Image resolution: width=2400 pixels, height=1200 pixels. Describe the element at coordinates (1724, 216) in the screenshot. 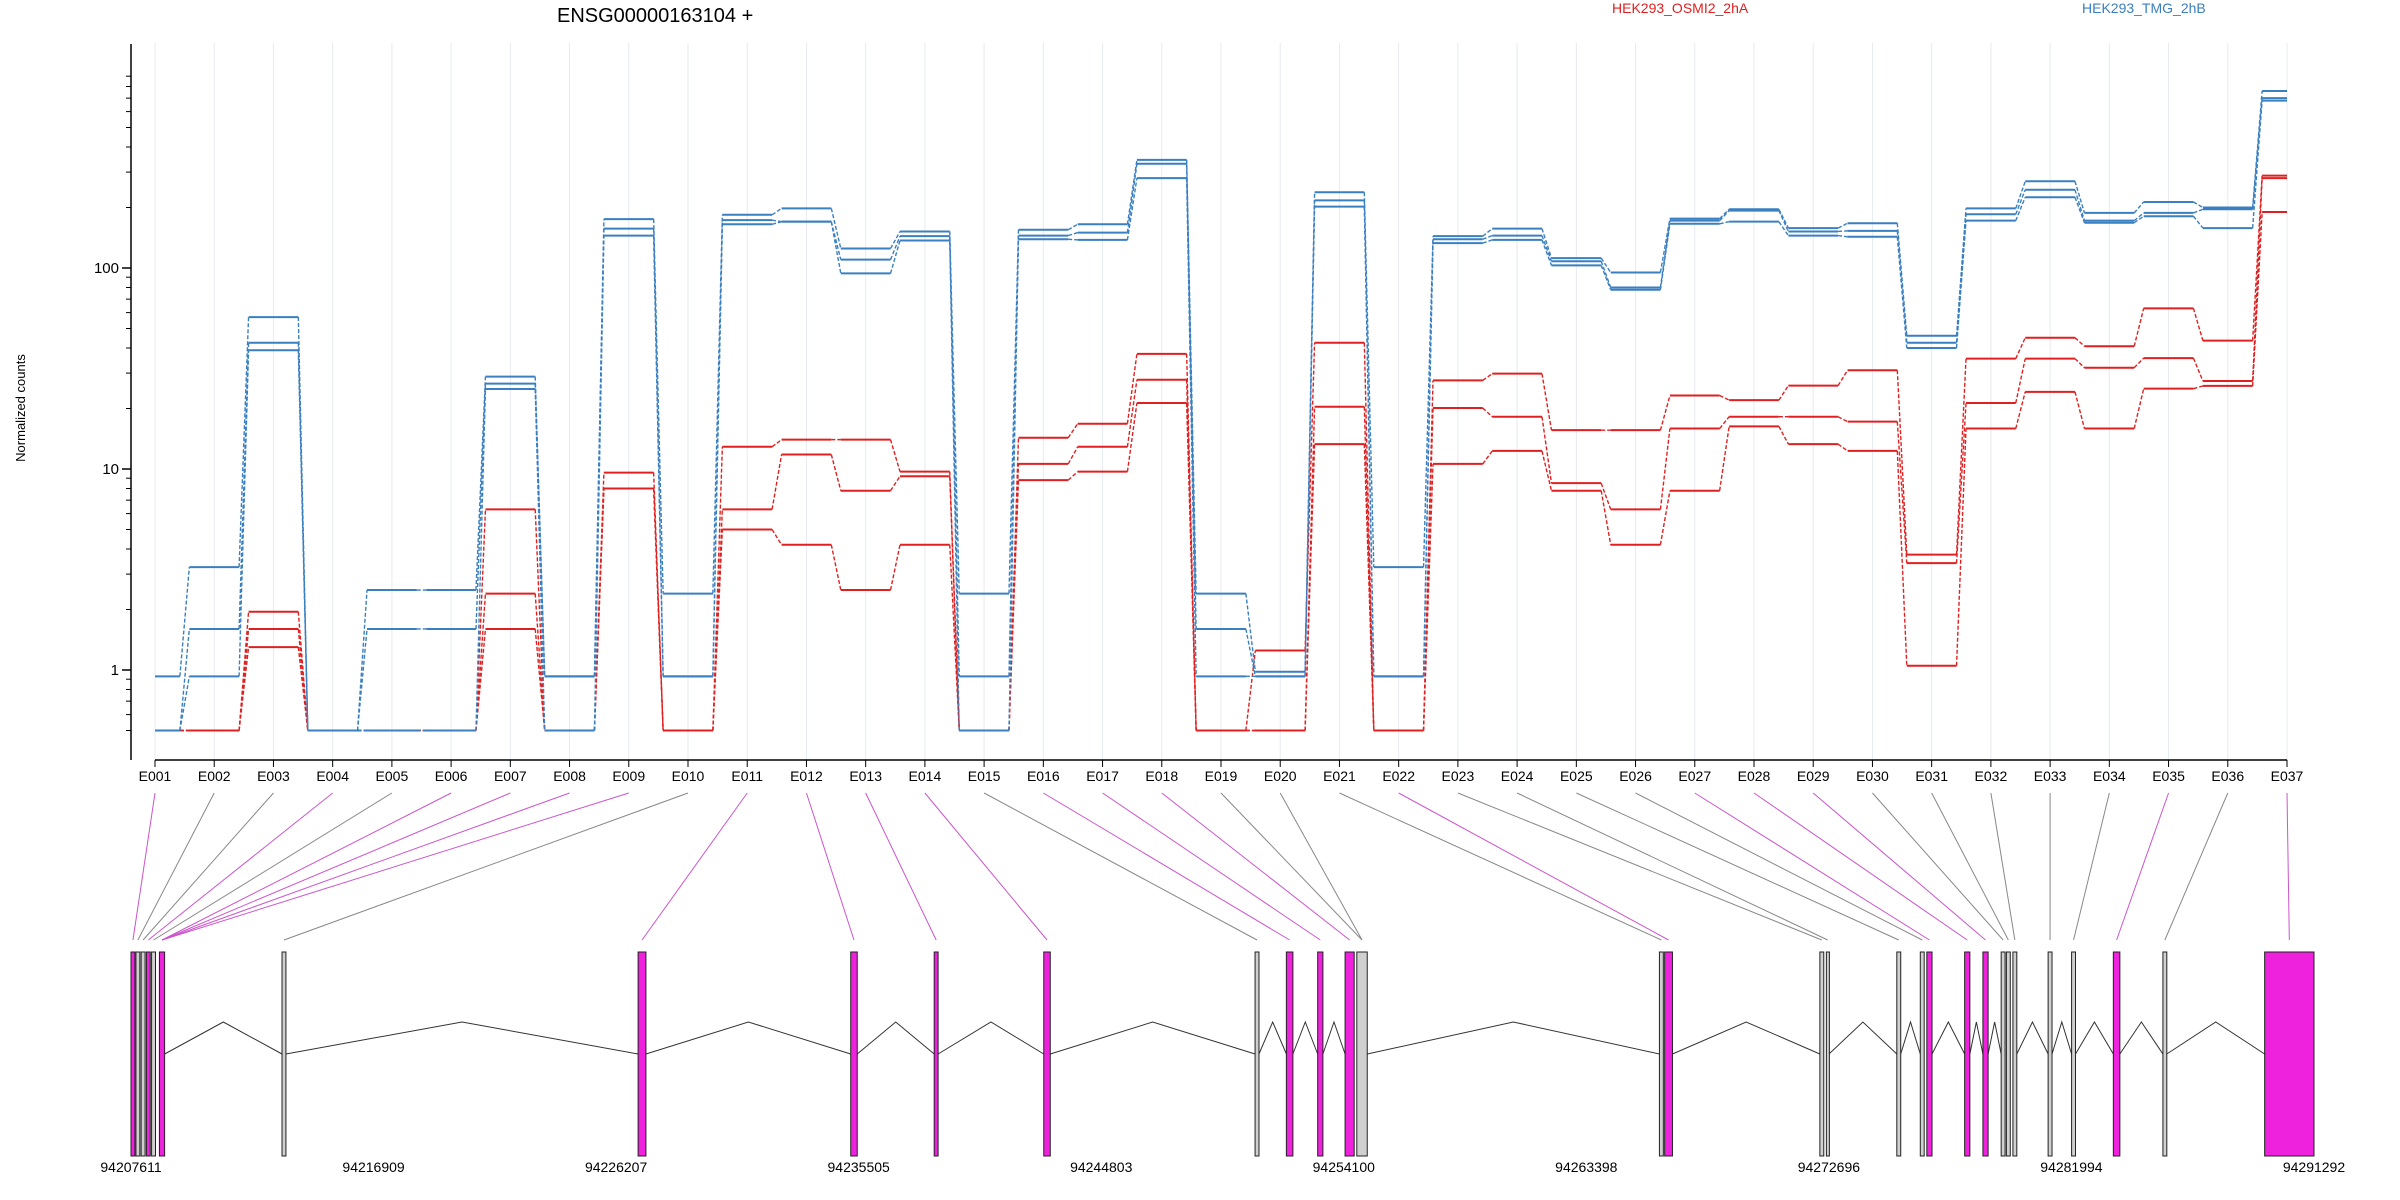

I see `series-4-link-E028` at that location.